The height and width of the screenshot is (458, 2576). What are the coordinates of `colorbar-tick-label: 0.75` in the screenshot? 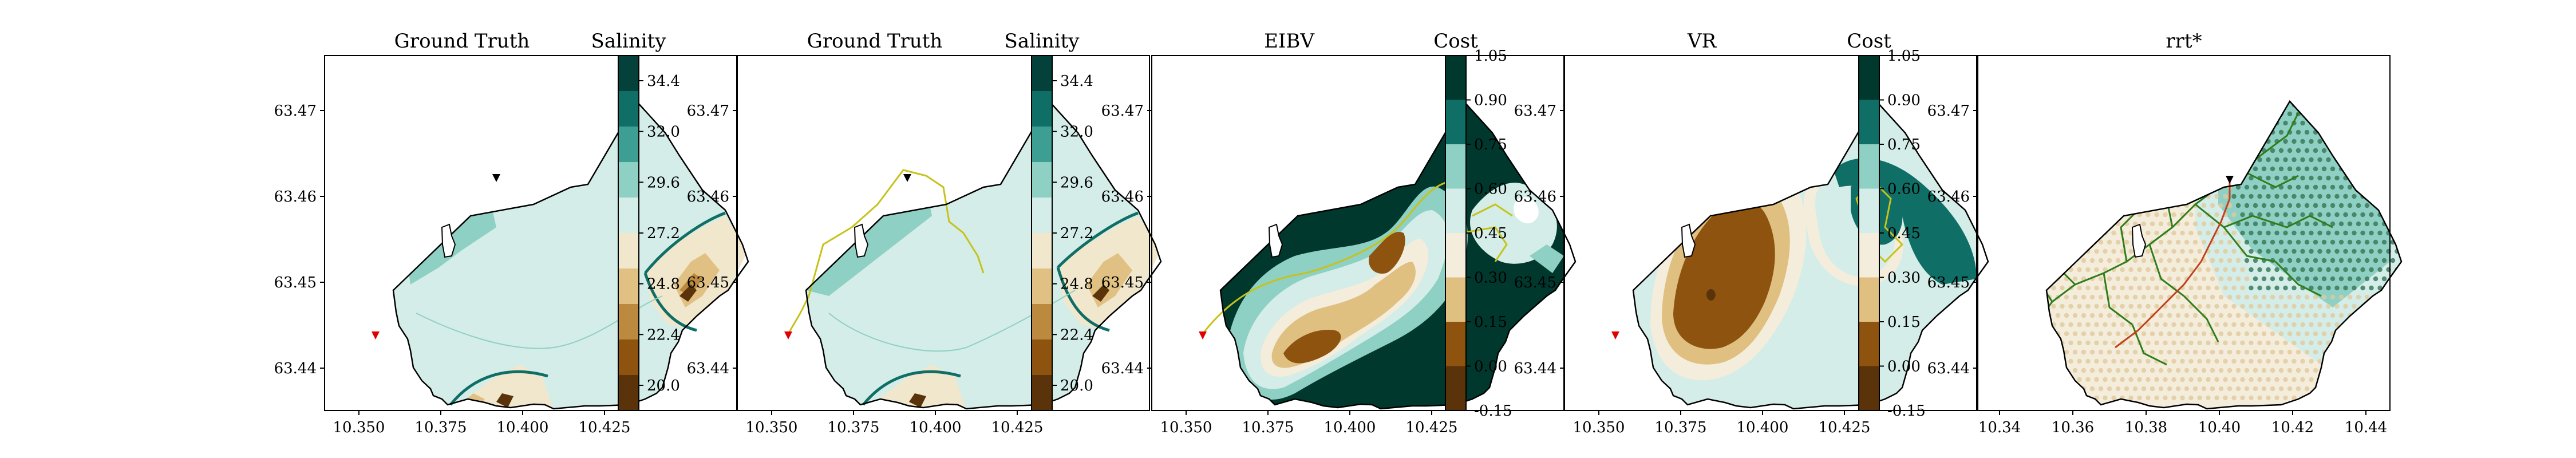 It's located at (1490, 144).